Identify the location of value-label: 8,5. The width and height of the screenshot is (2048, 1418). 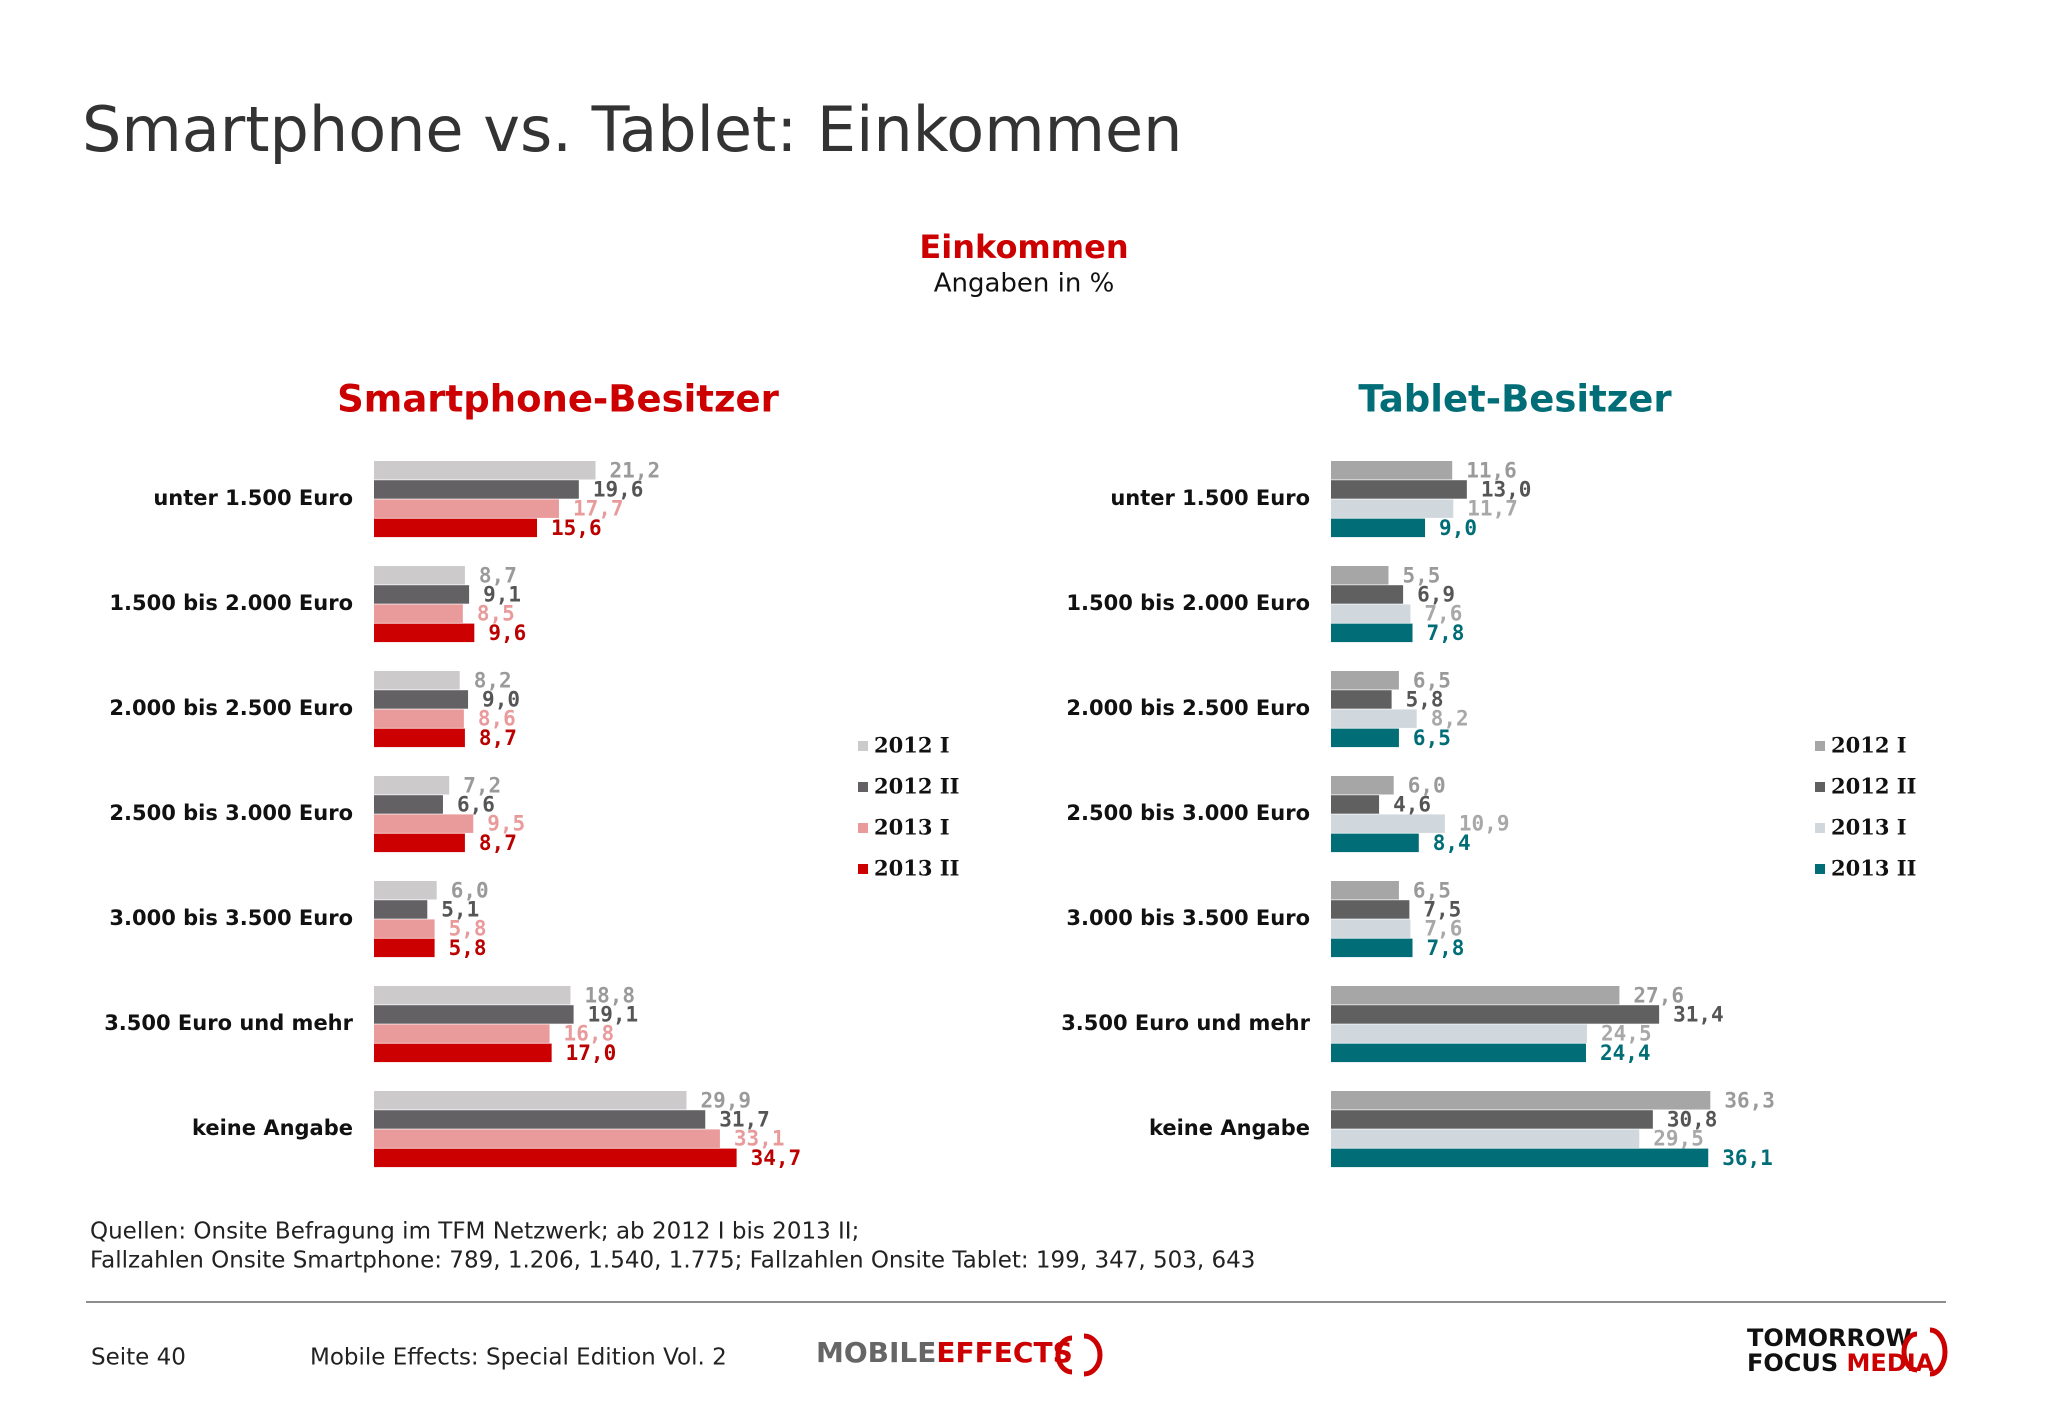
(496, 614).